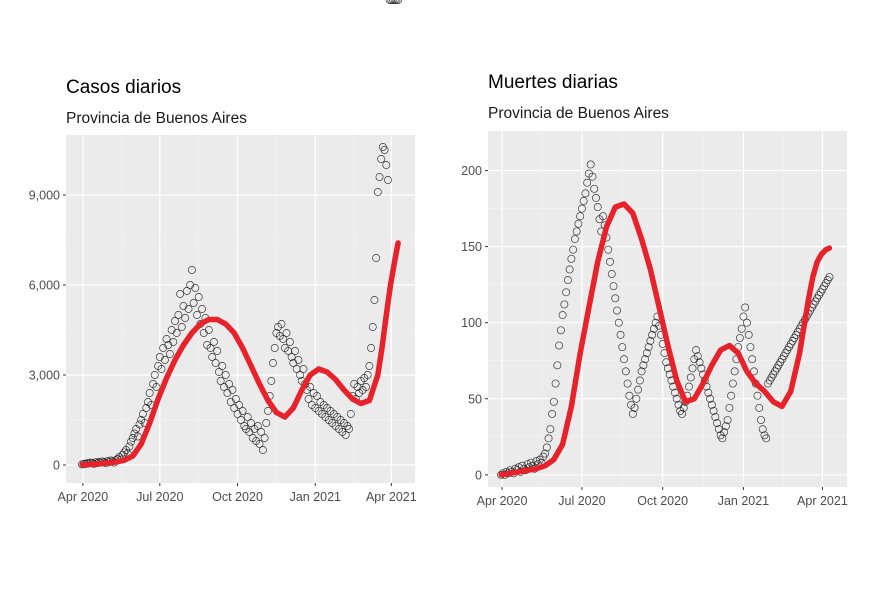  I want to click on x-tick-label: Apr 2021, so click(391, 497).